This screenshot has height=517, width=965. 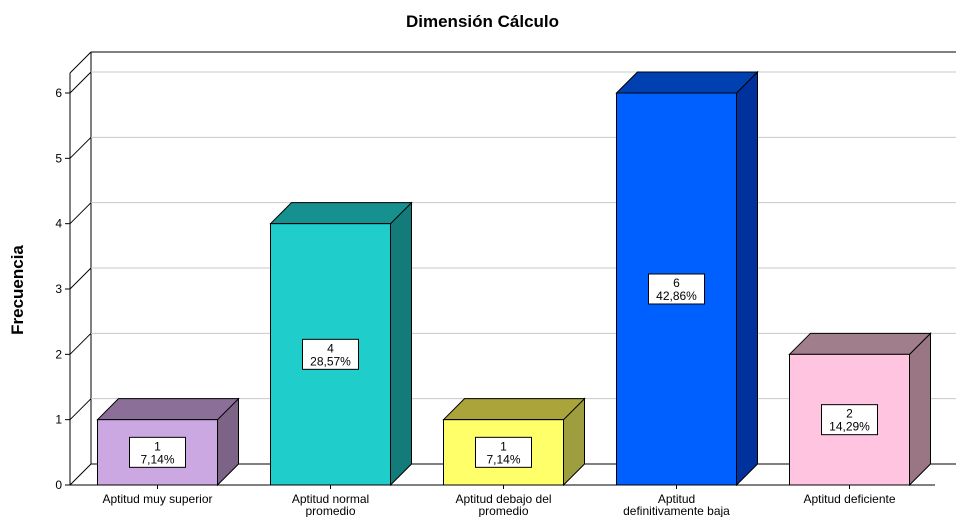 I want to click on chart-title: Dimensión Cálculo, so click(x=482, y=21).